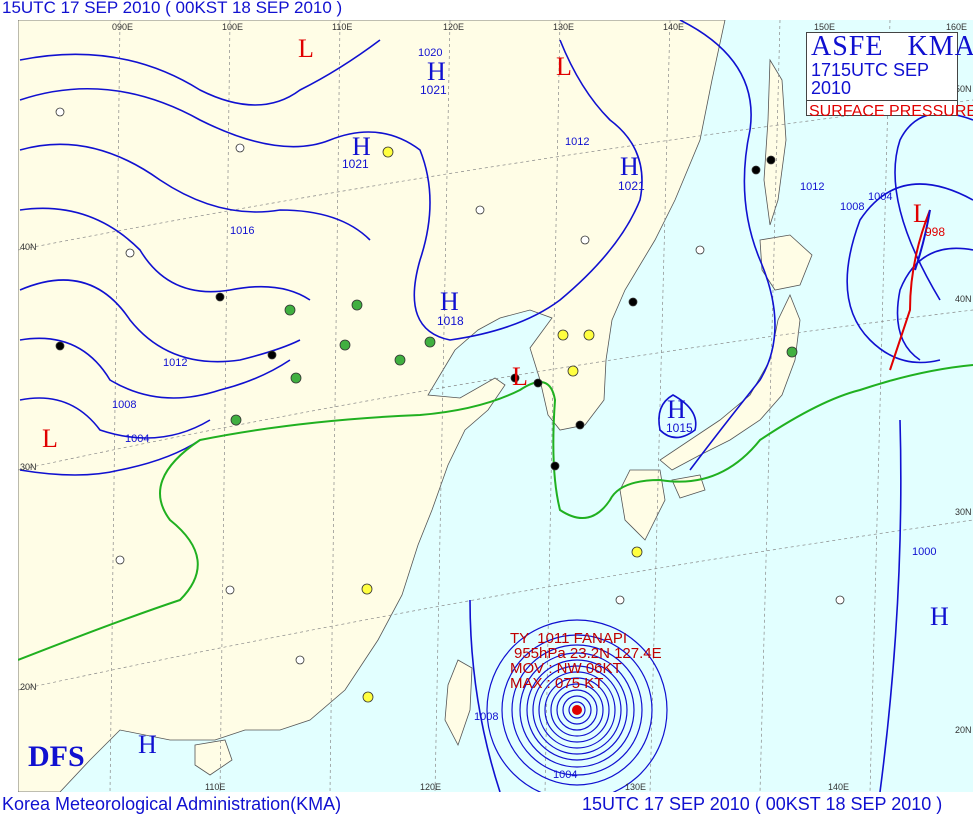 The height and width of the screenshot is (816, 973). What do you see at coordinates (963, 89) in the screenshot?
I see `lat-label: 50N` at bounding box center [963, 89].